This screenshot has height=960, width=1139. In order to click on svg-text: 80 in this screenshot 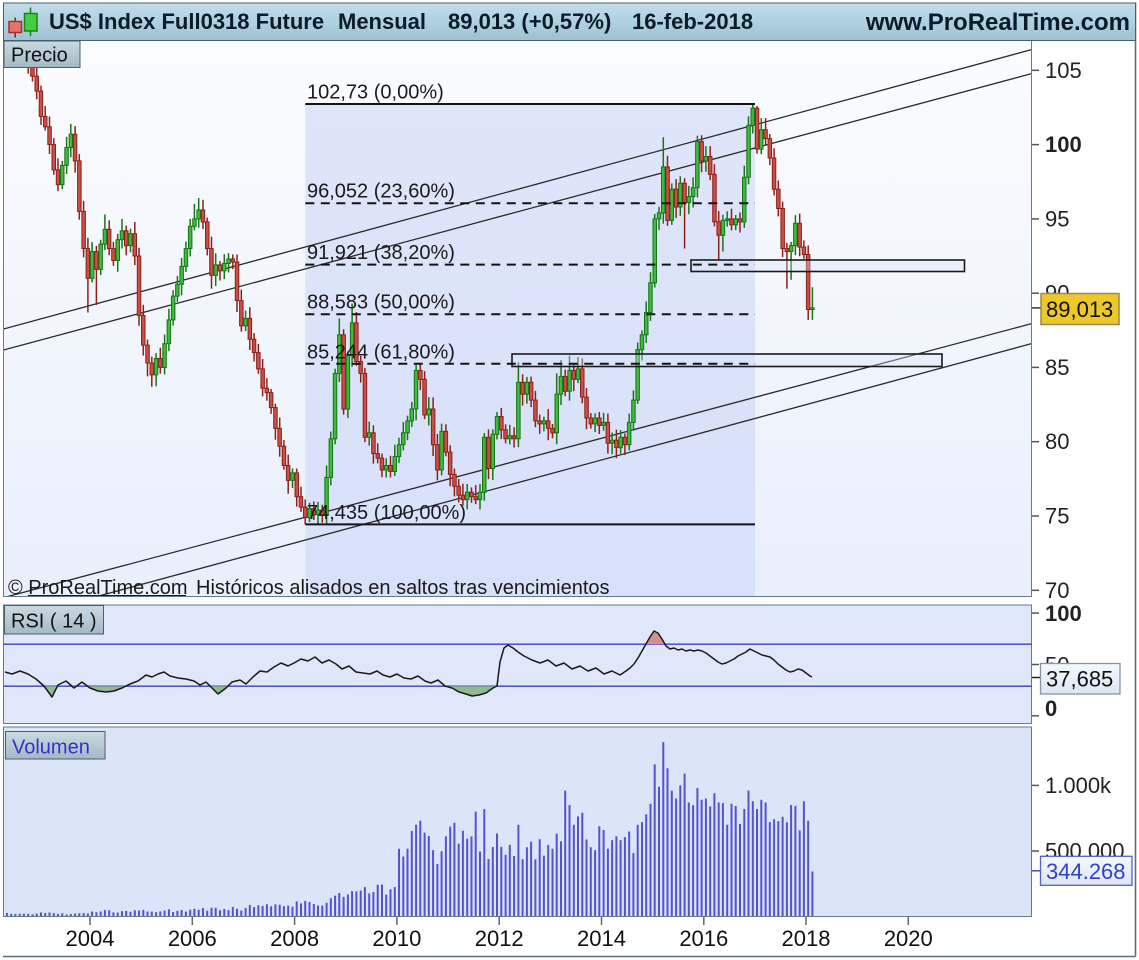, I will do `click(1057, 441)`.